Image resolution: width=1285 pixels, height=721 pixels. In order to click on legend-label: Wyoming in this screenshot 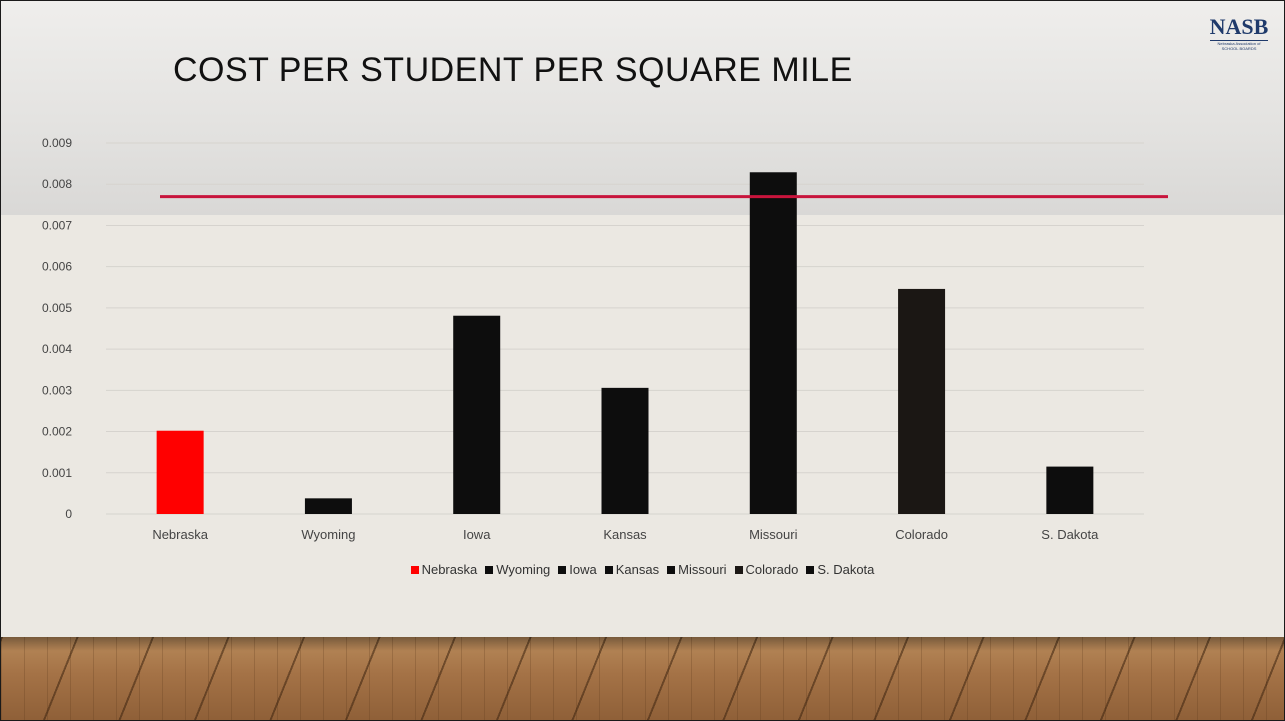, I will do `click(523, 569)`.